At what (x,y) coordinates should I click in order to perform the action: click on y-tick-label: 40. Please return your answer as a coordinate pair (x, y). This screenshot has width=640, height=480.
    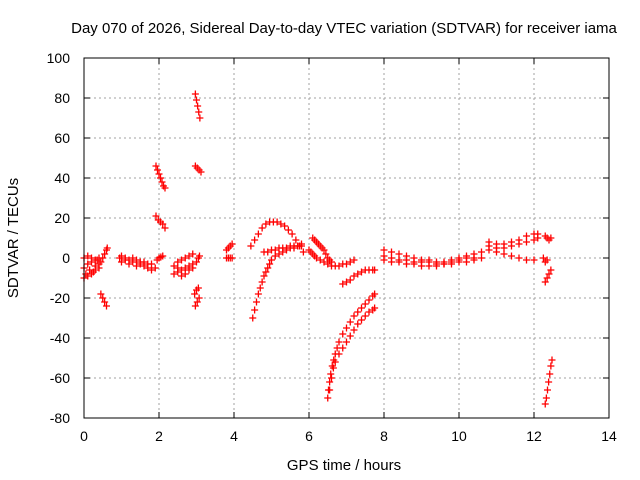
    Looking at the image, I should click on (62, 178).